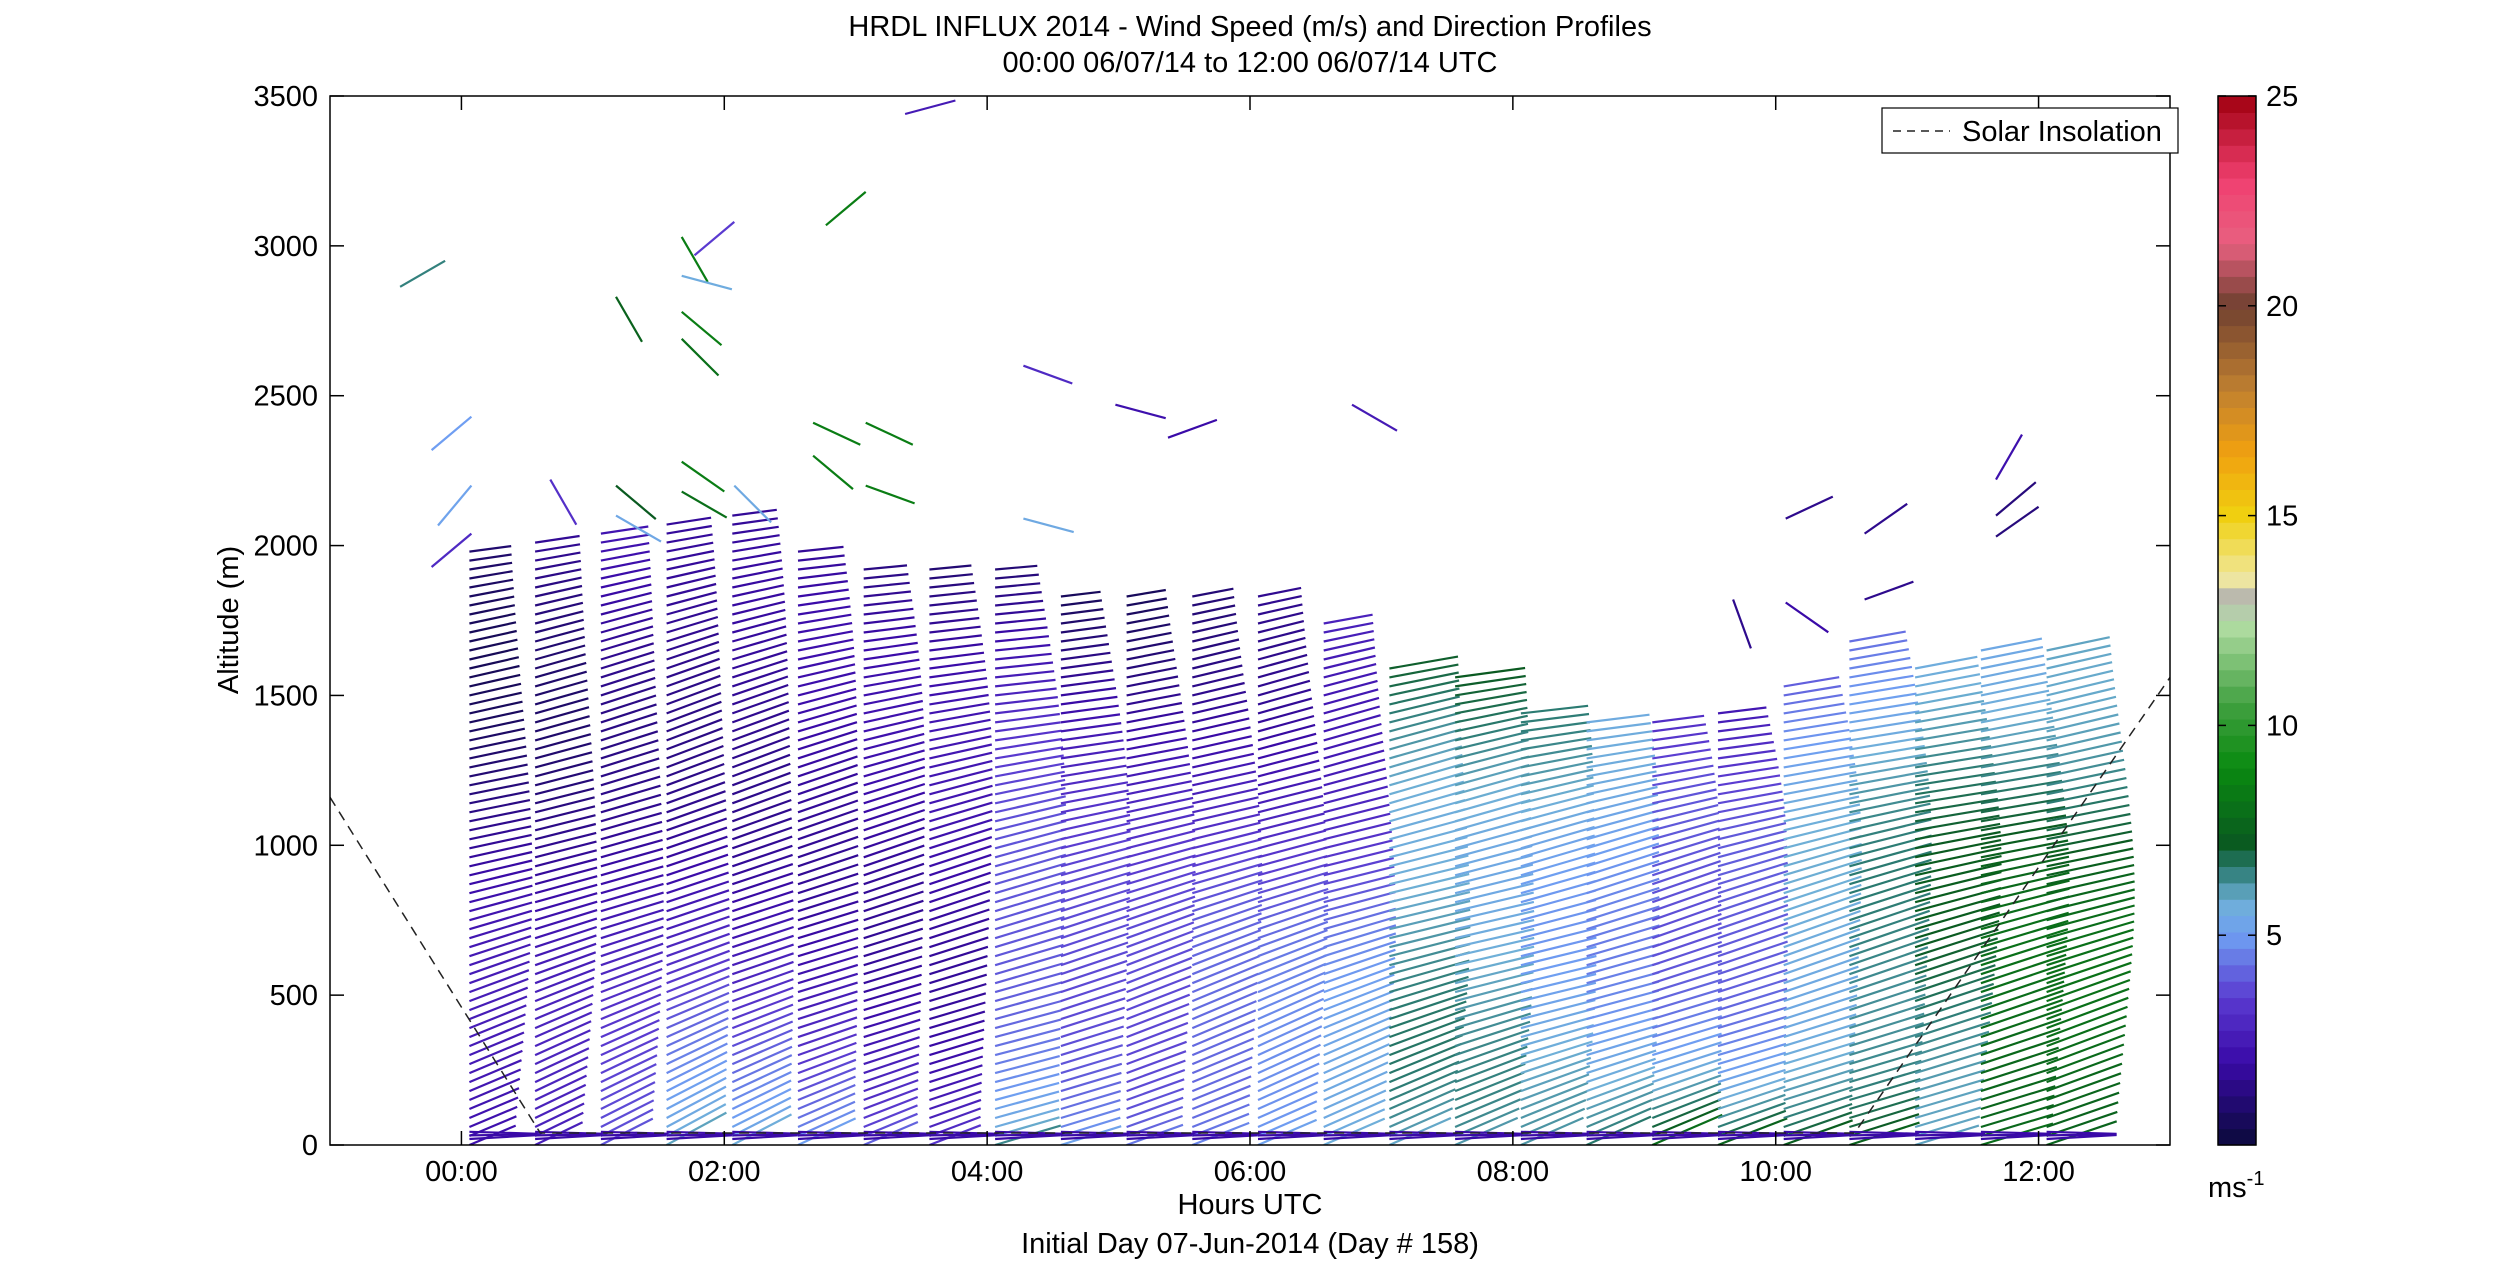 This screenshot has height=1282, width=2515. I want to click on y-tick-label: 2500, so click(285, 397).